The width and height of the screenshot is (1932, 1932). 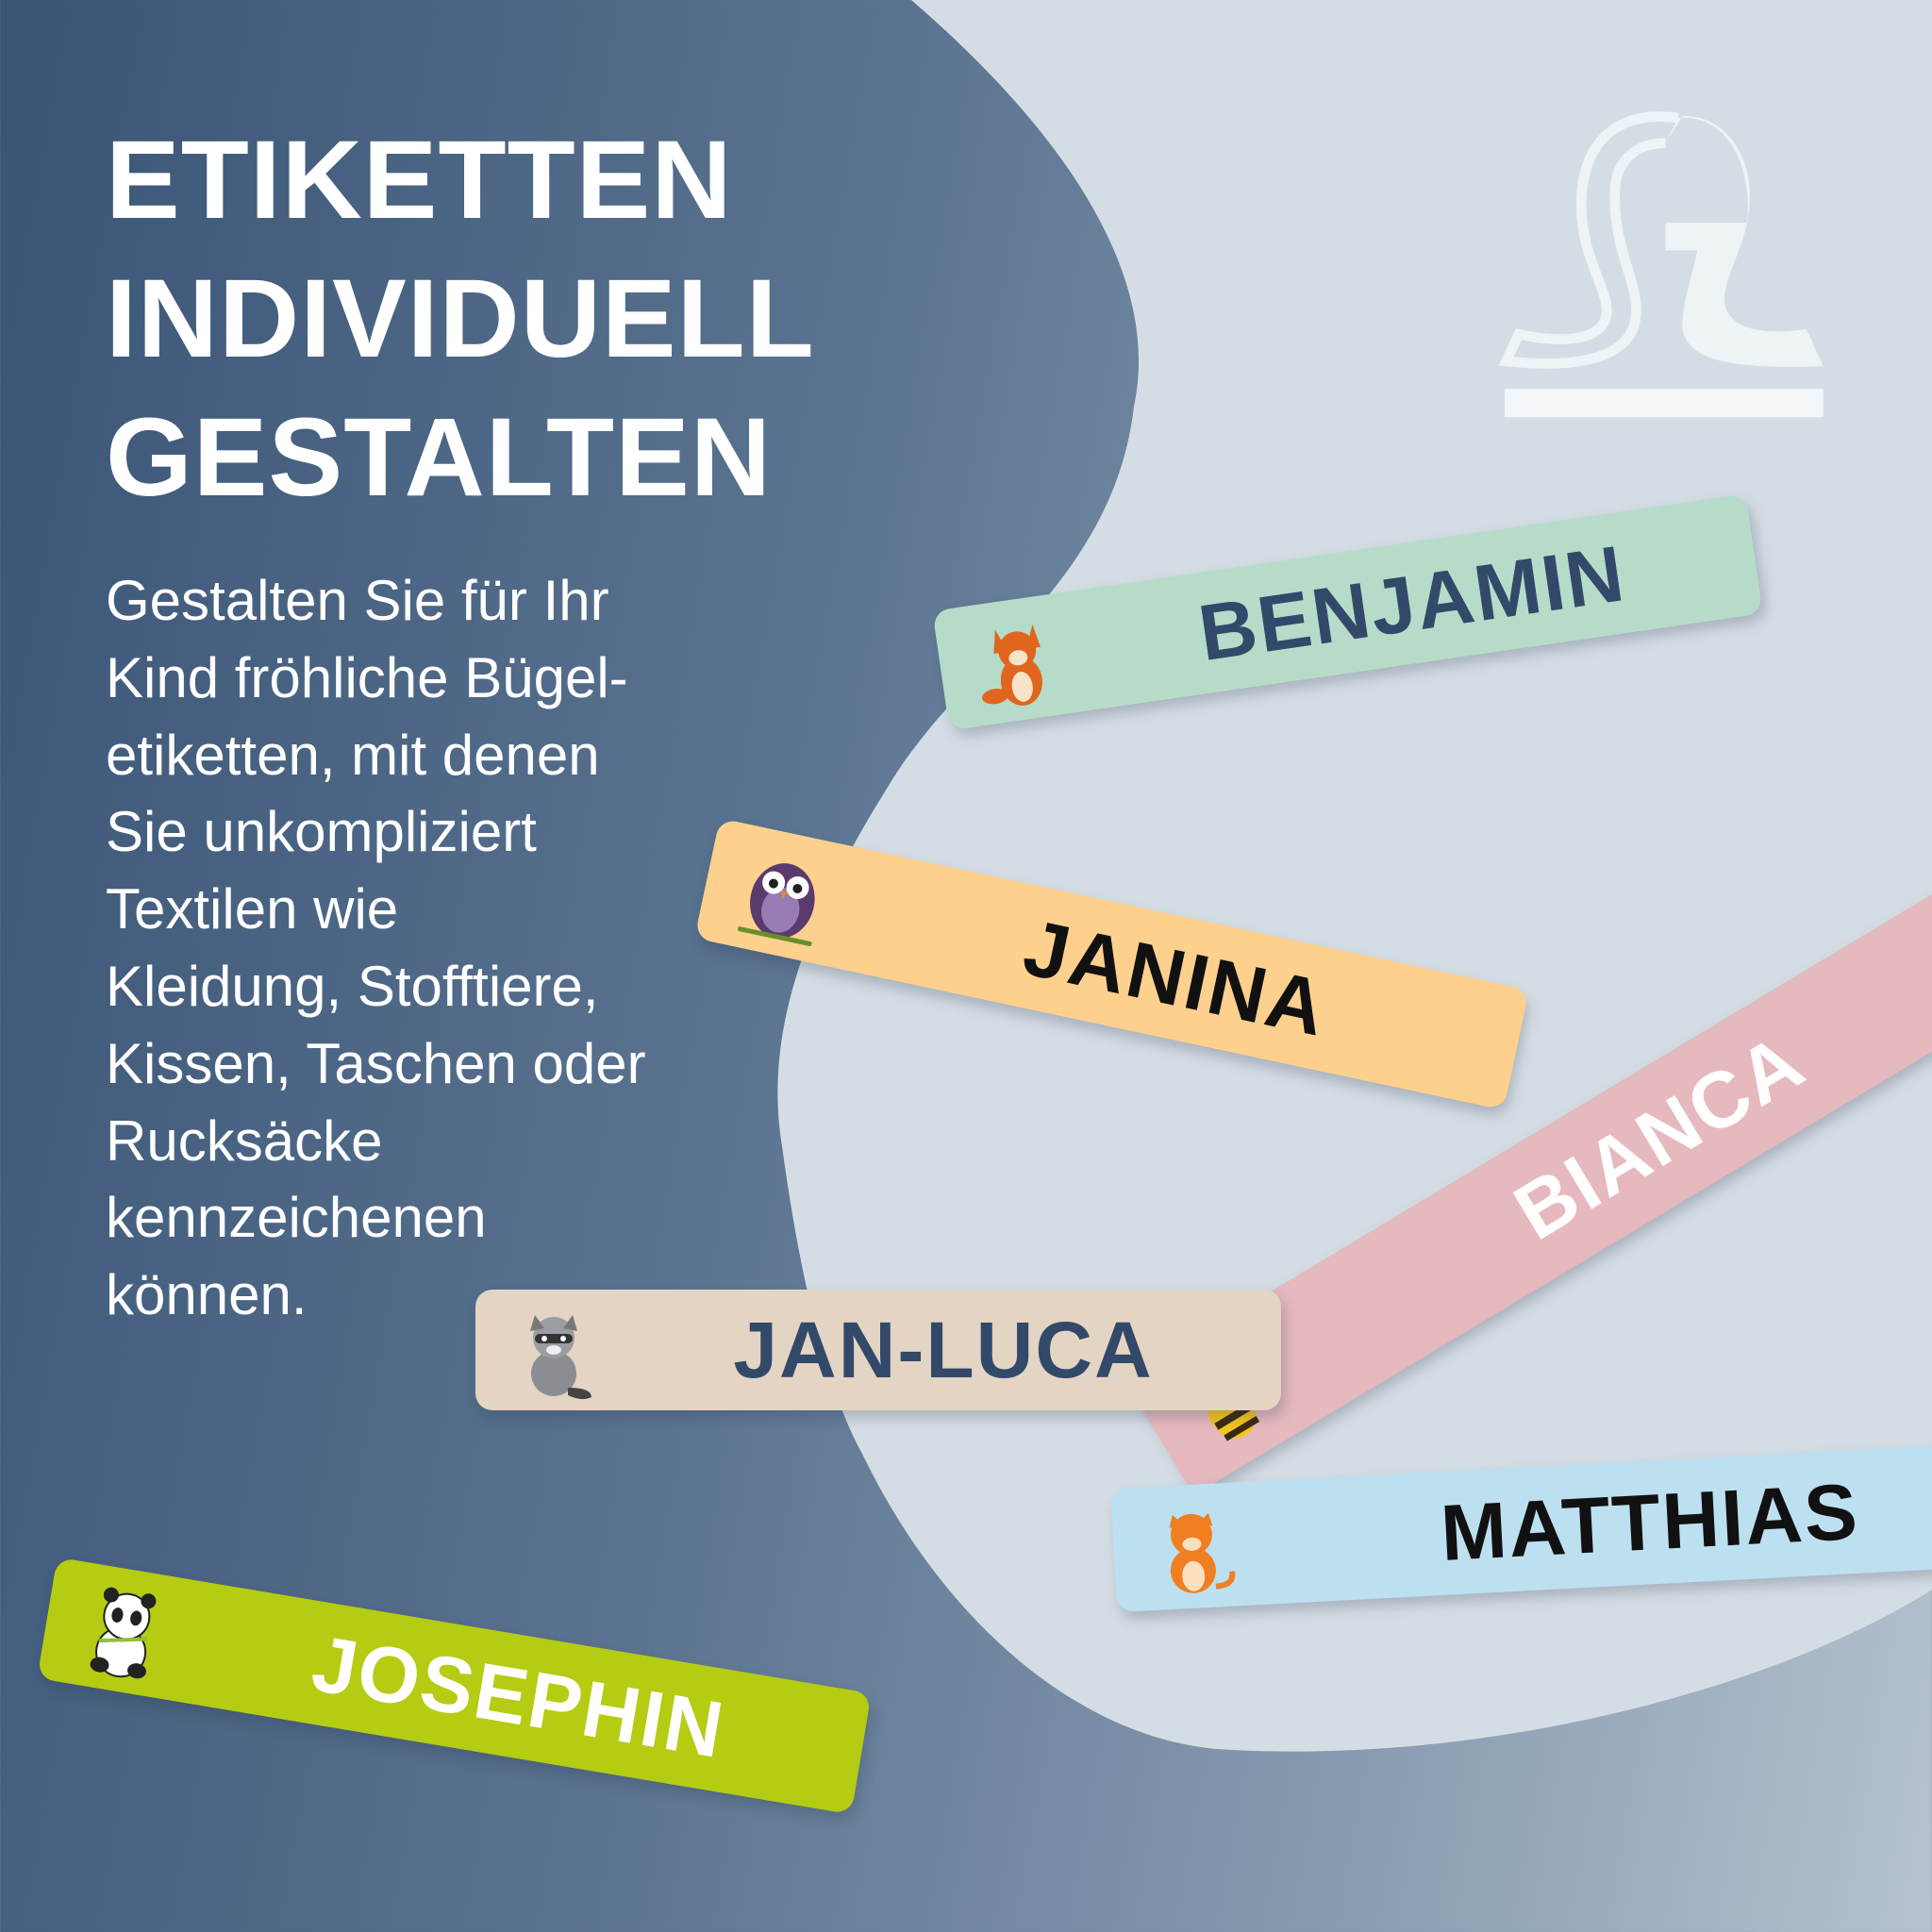 I want to click on description-line: Kleidung, Stofftiere,, so click(x=353, y=986).